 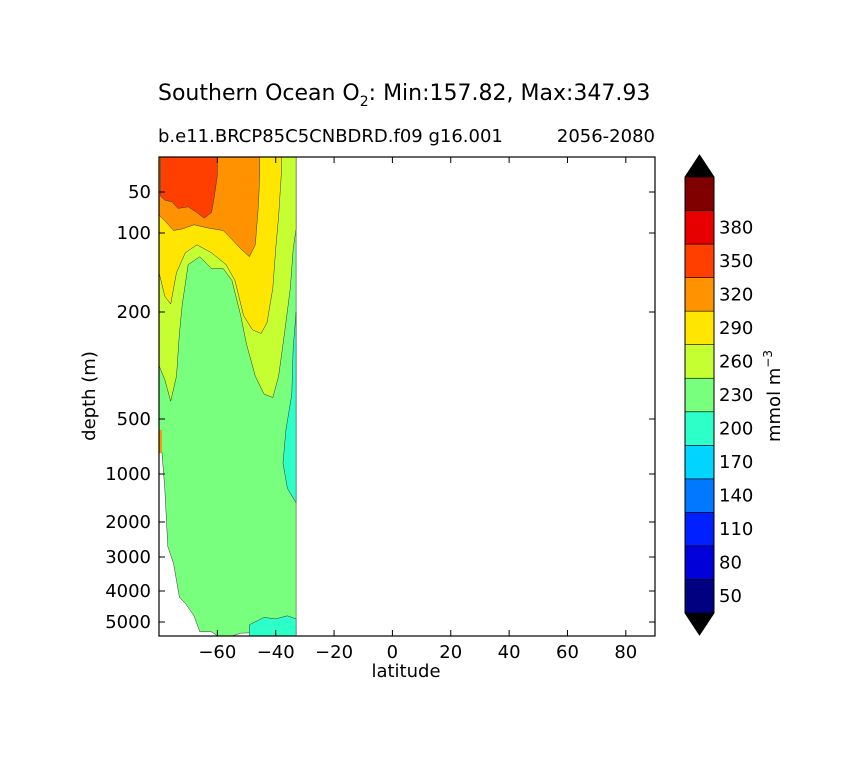 What do you see at coordinates (736, 227) in the screenshot?
I see `colorbar-tick-label: 380` at bounding box center [736, 227].